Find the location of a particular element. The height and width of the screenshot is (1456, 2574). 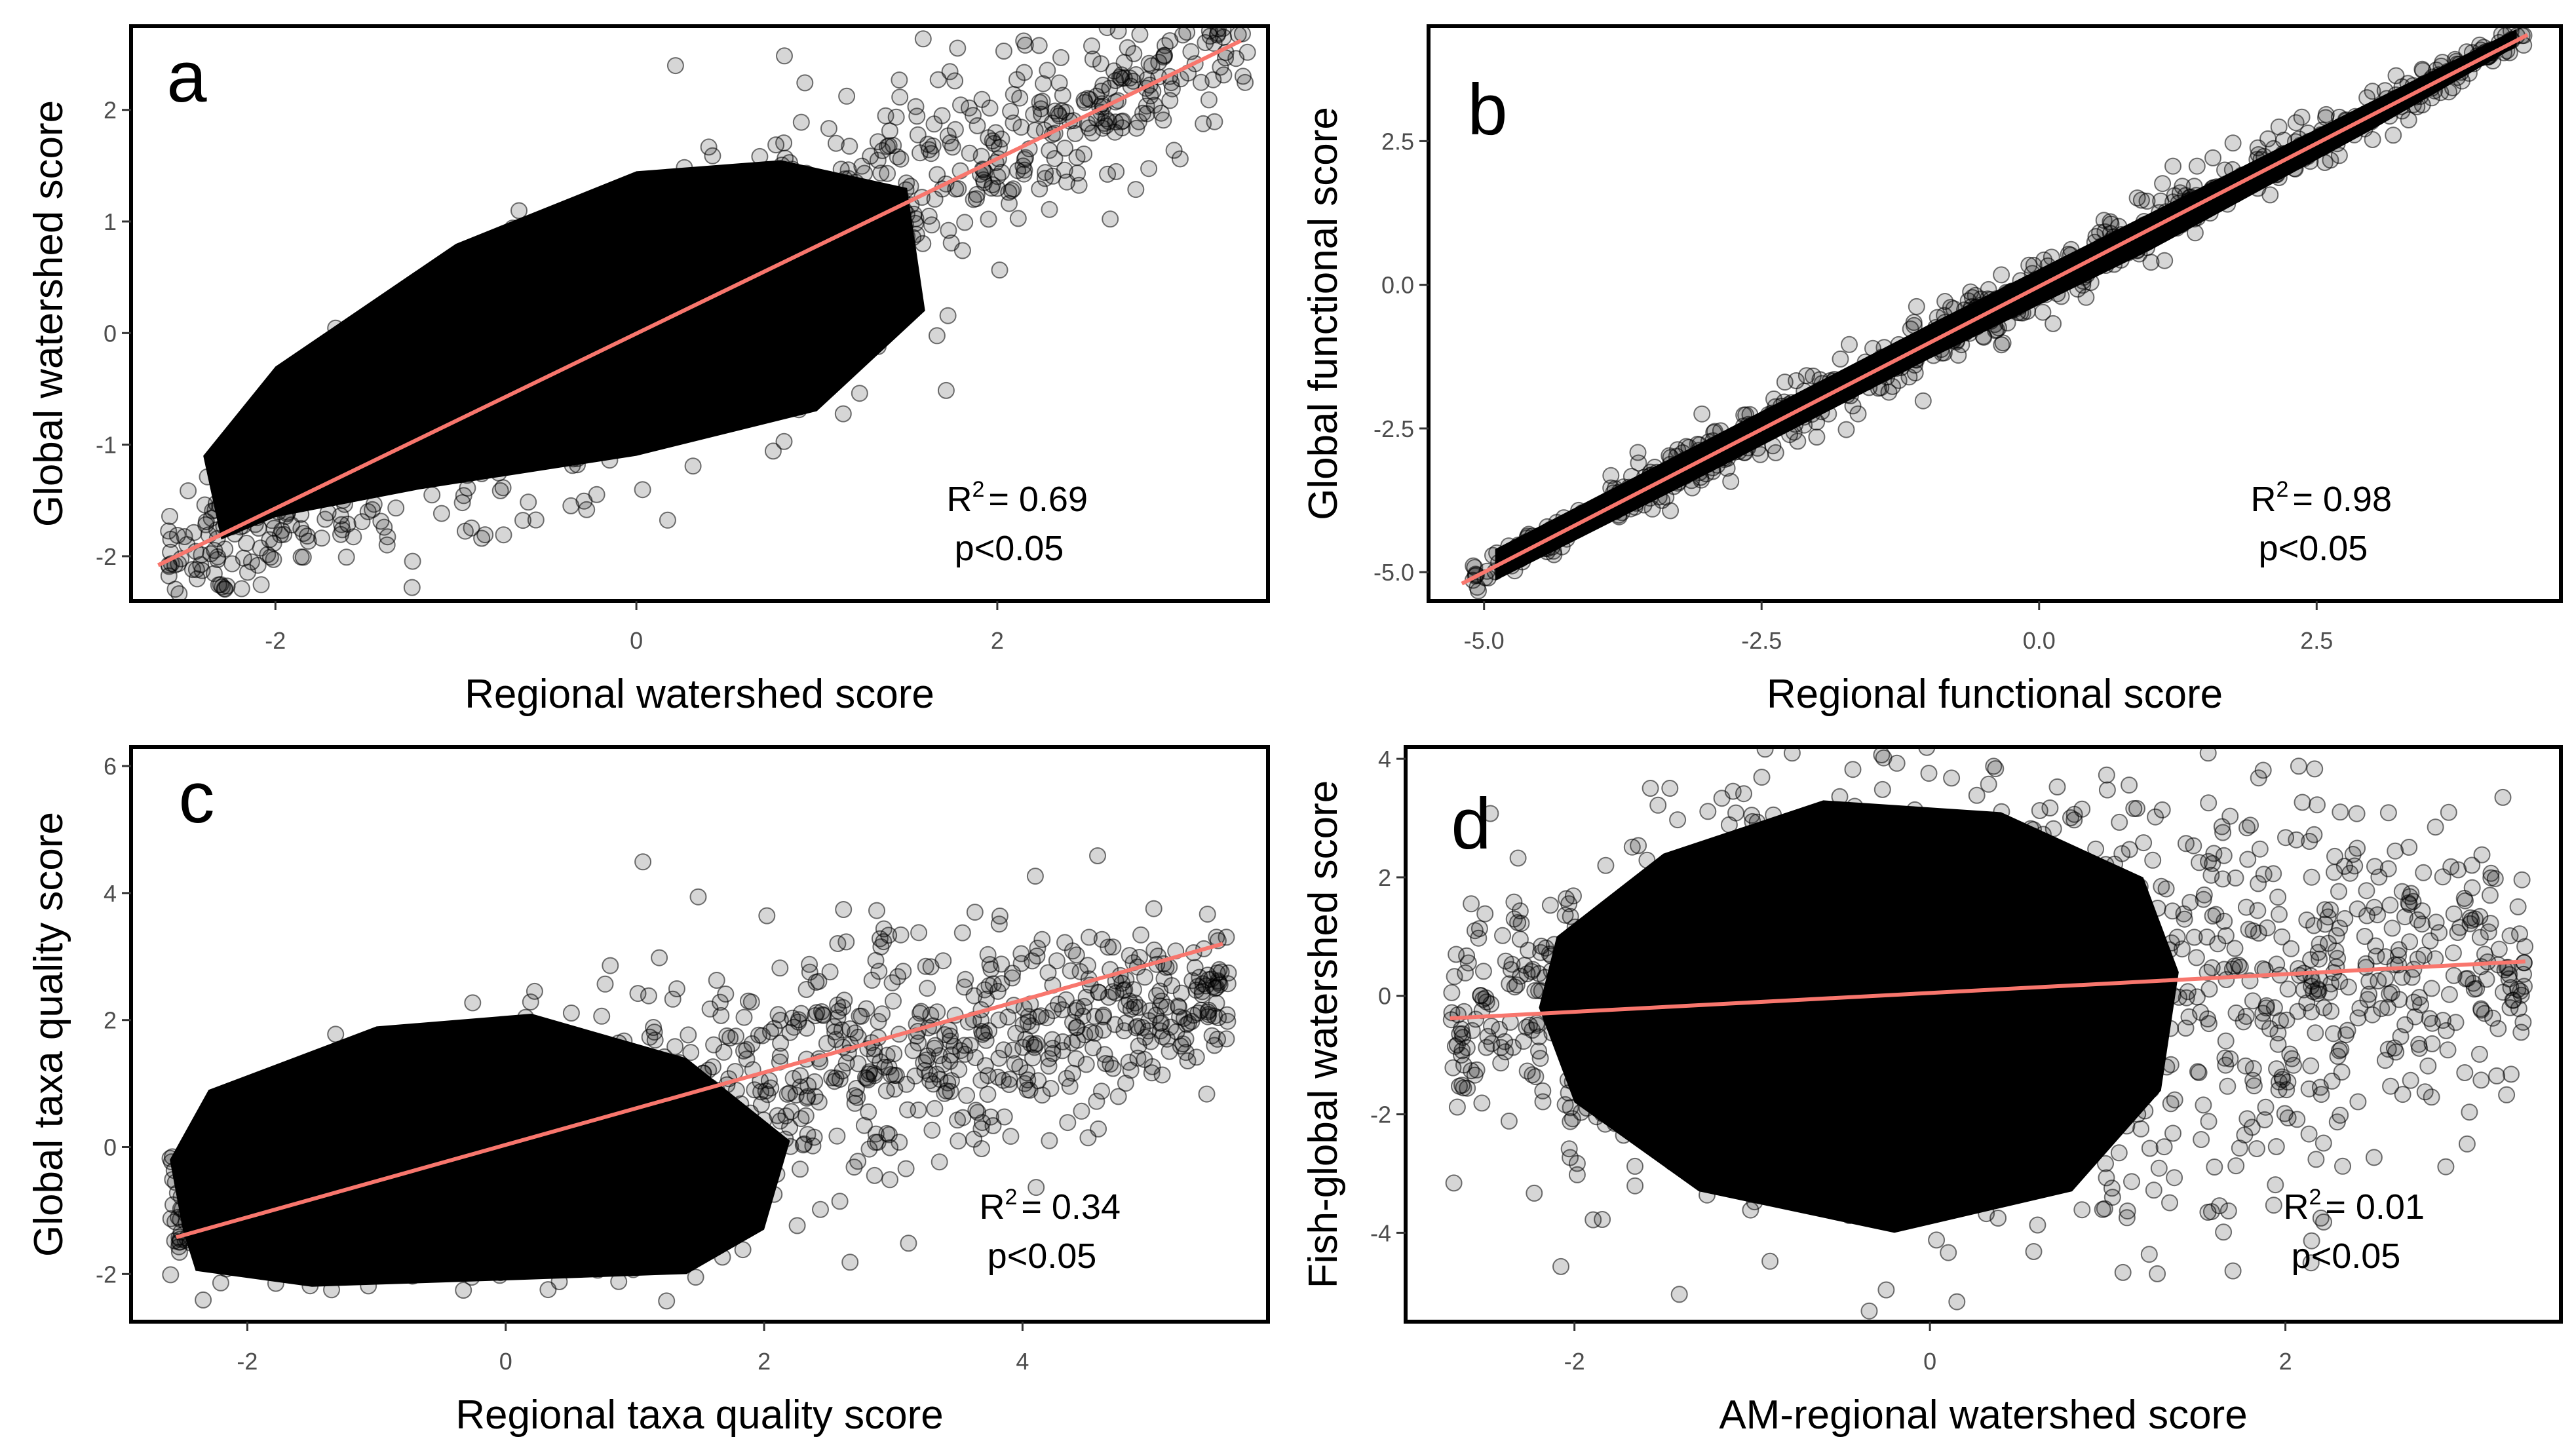

y-tick-label: -2.5 is located at coordinates (1393, 428).